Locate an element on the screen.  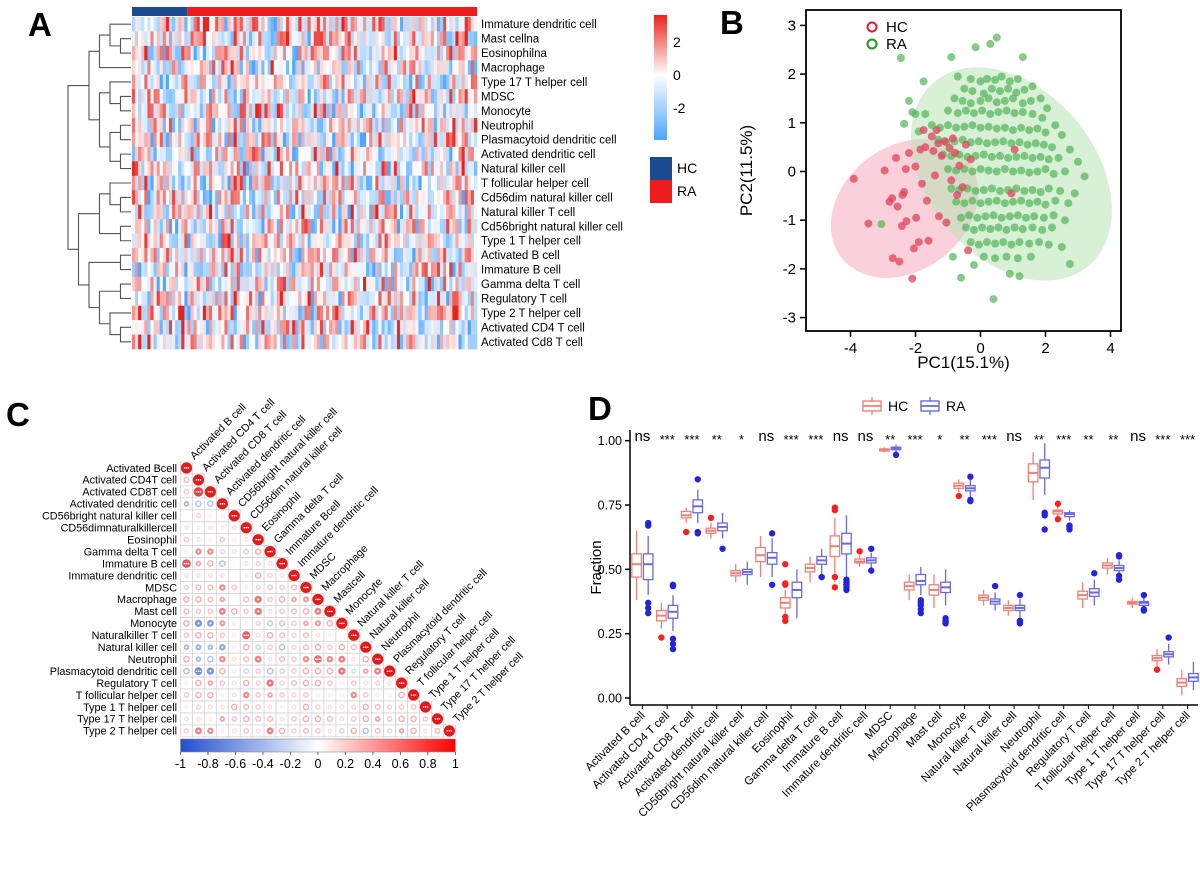
corr-row-label: Activated dendritic cell is located at coordinates (123, 505).